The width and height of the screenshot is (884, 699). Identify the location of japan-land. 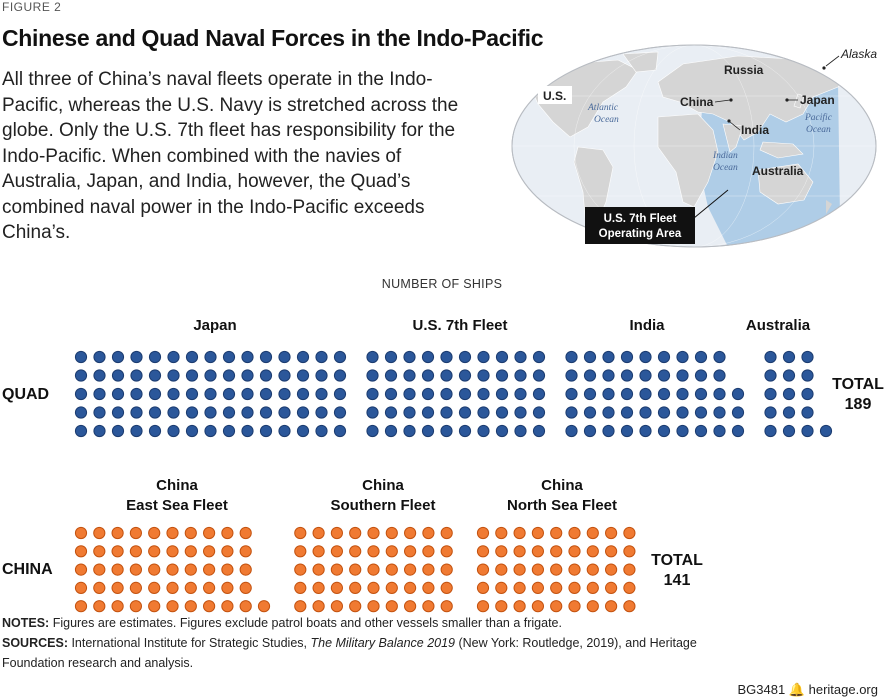
(799, 101).